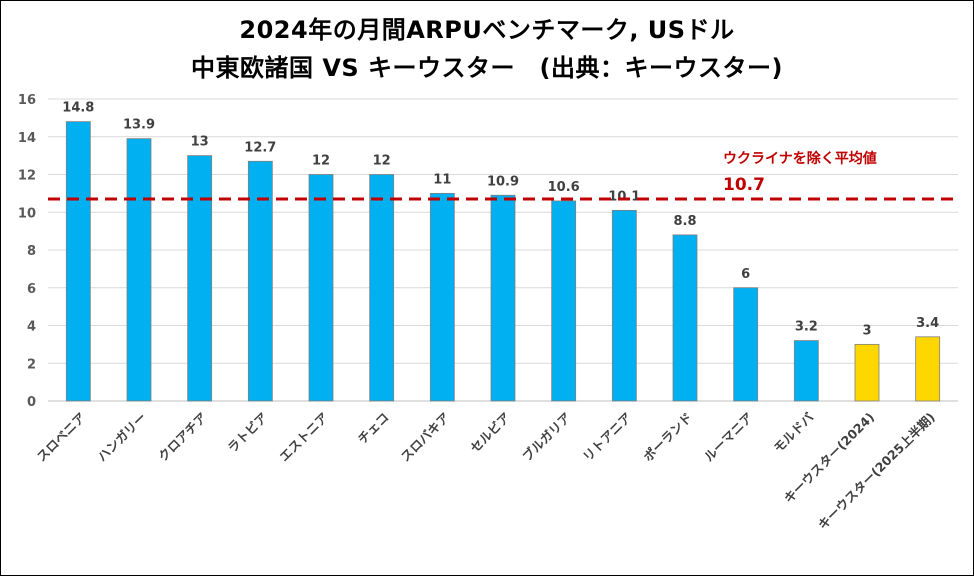  I want to click on chart-subtitle: 中東欧諸国 VS キーウスター (出典：キーウスター), so click(486, 68).